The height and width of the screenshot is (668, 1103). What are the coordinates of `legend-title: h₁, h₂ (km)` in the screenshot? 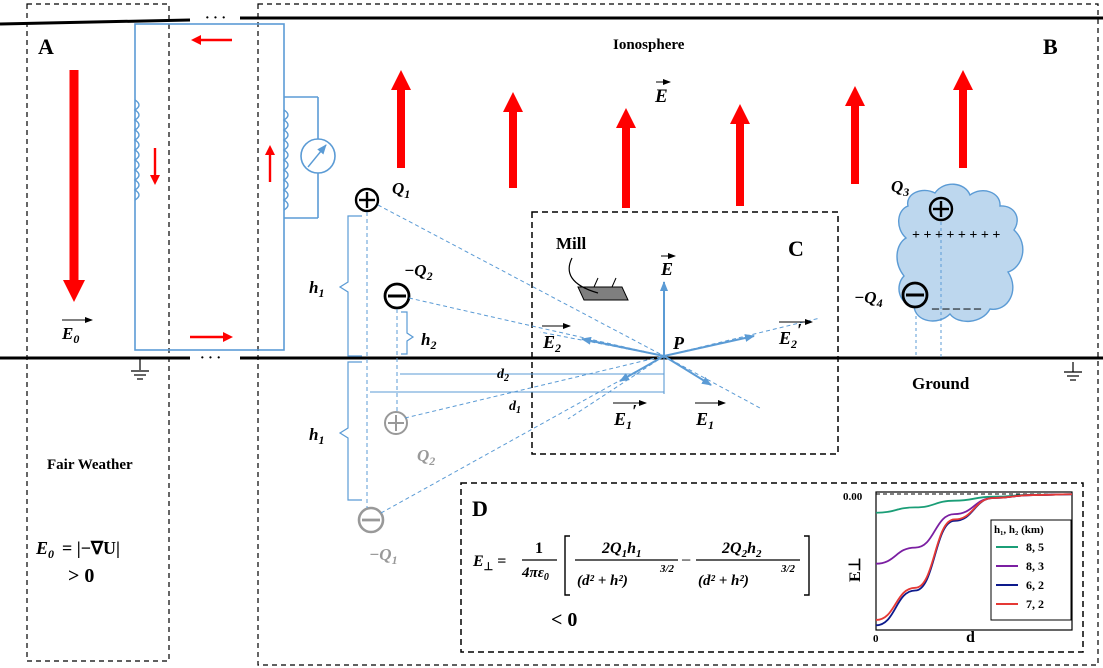 It's located at (1019, 530).